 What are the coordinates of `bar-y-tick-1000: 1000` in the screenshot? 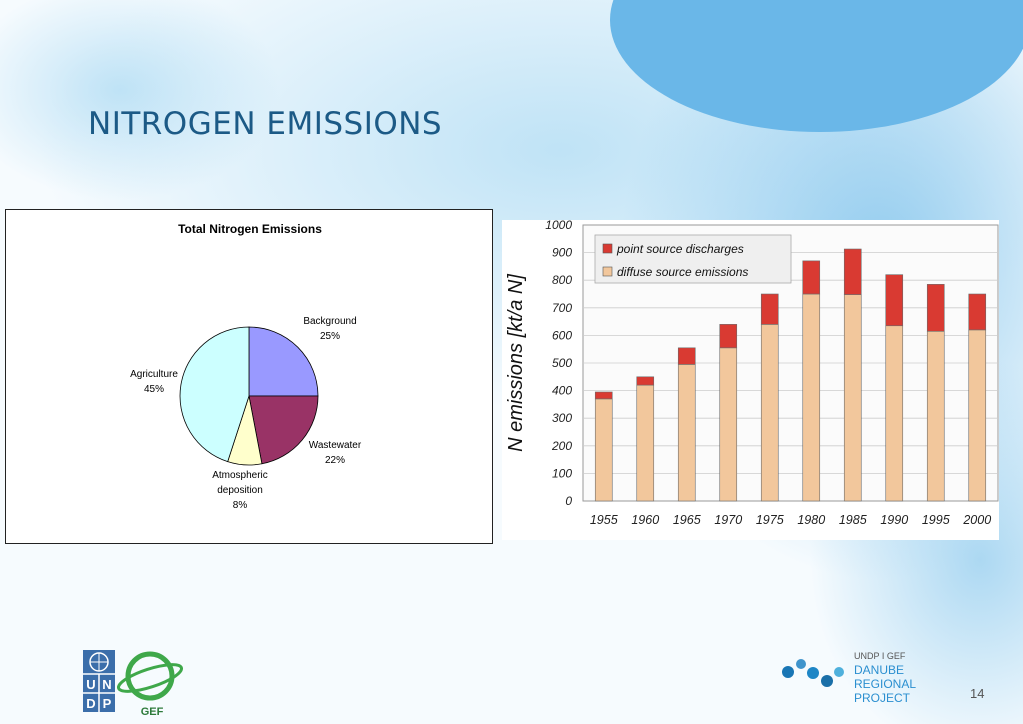 It's located at (558, 226).